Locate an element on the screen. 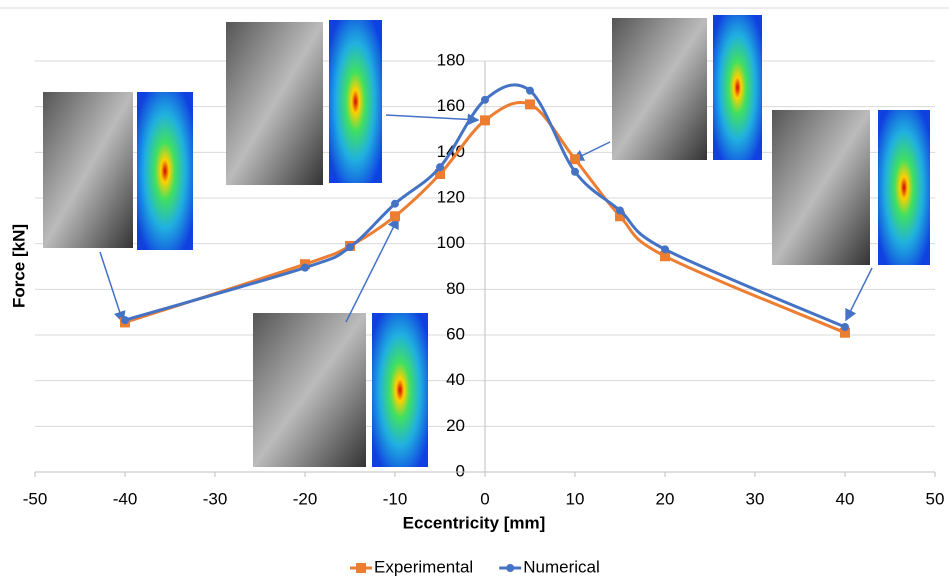 The image size is (949, 584). y-tick-label: 80 is located at coordinates (455, 288).